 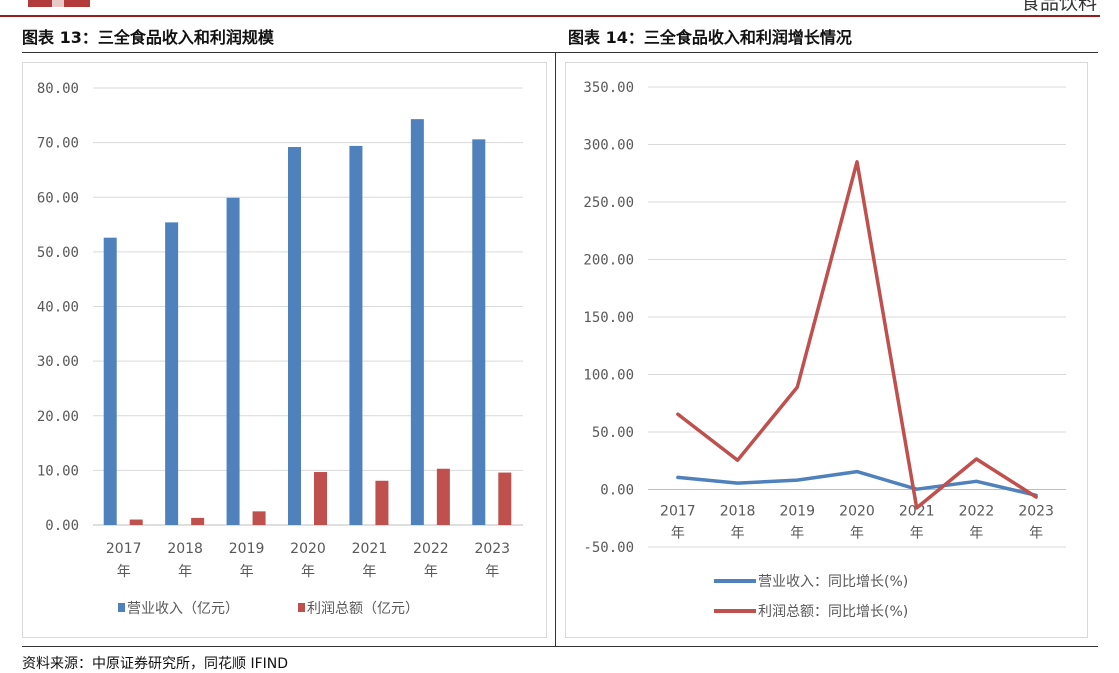 I want to click on y-tick-label: 100.00, so click(x=608, y=376).